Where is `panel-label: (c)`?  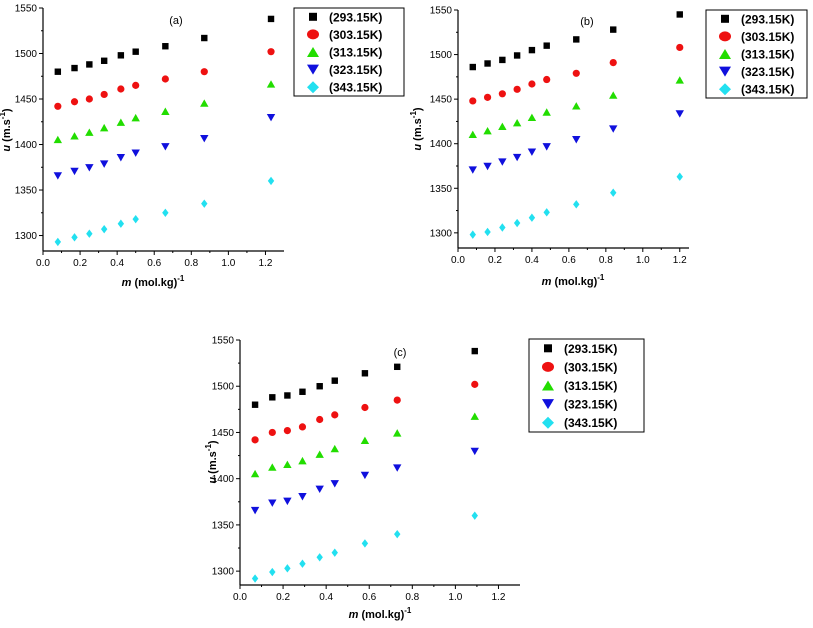
panel-label: (c) is located at coordinates (400, 353).